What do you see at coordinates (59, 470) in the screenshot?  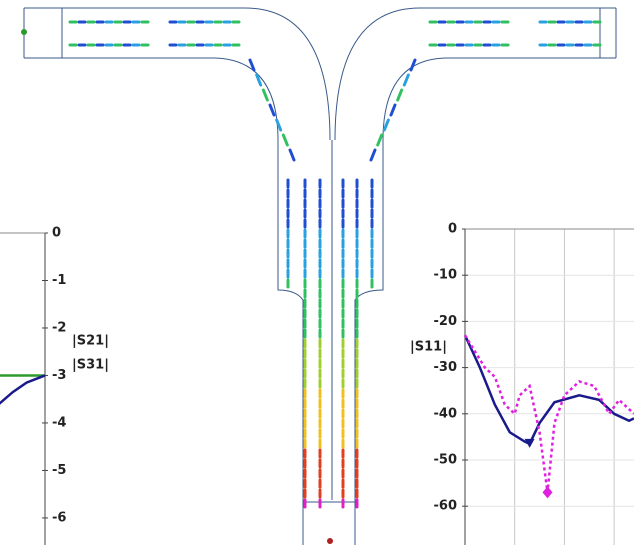 I see `y-tick-label: -5` at bounding box center [59, 470].